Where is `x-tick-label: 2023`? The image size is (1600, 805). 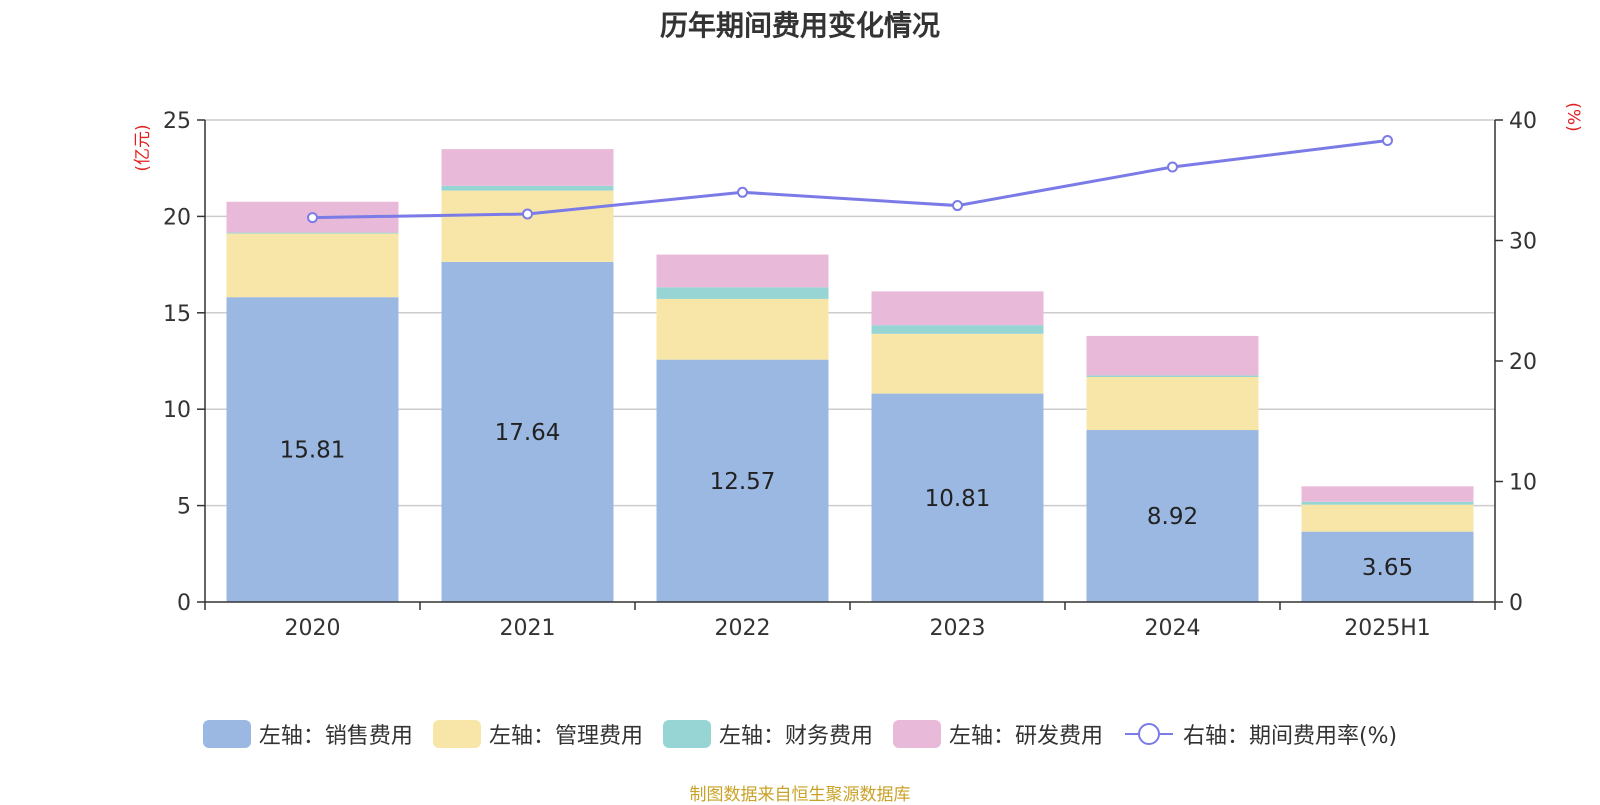
x-tick-label: 2023 is located at coordinates (958, 628).